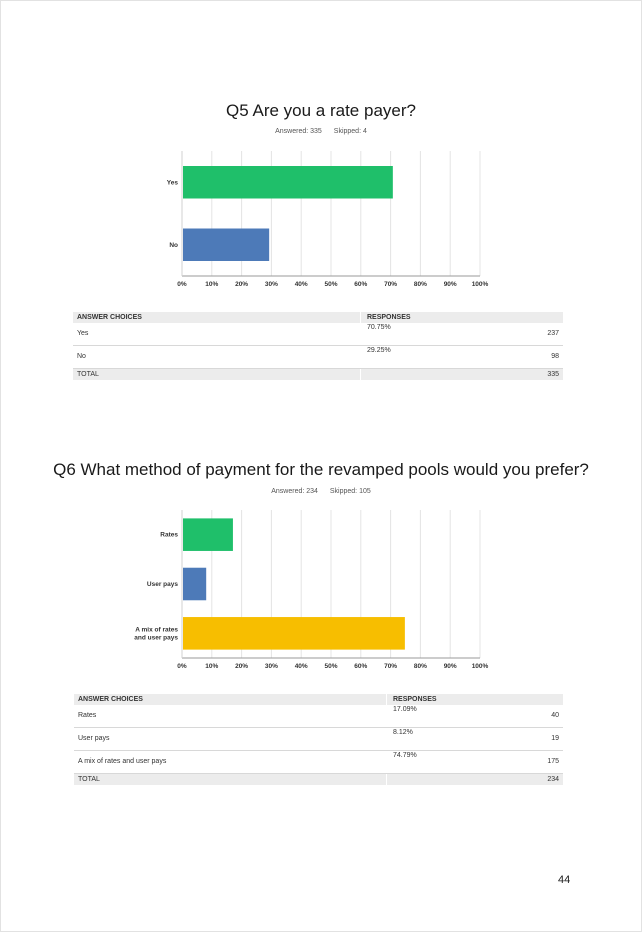  Describe the element at coordinates (156, 637) in the screenshot. I see `category-label: and user pays` at that location.